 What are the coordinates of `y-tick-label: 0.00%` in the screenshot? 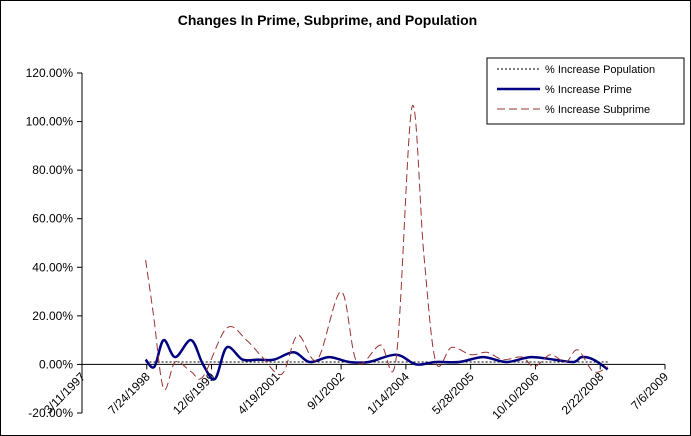 It's located at (56, 364).